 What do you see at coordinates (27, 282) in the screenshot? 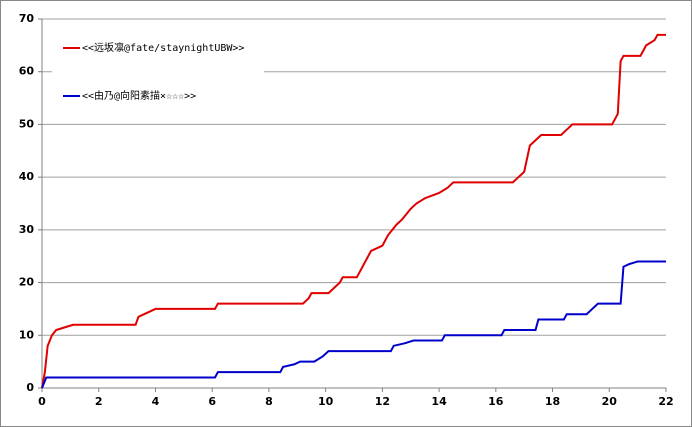
I see `y-tick-label: 20` at bounding box center [27, 282].